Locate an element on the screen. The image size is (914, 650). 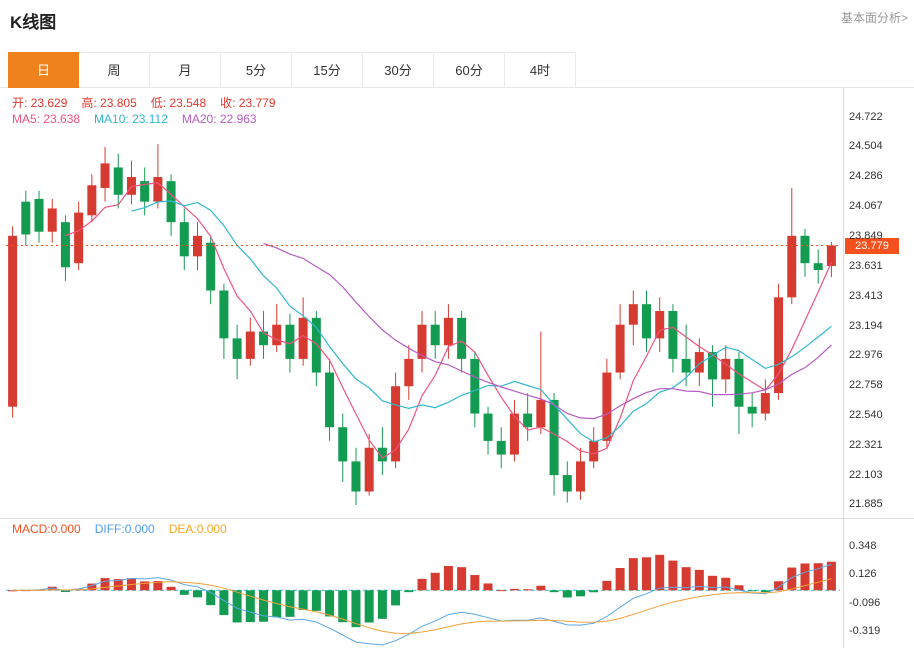
price-axis-tick: 21.885 is located at coordinates (866, 504).